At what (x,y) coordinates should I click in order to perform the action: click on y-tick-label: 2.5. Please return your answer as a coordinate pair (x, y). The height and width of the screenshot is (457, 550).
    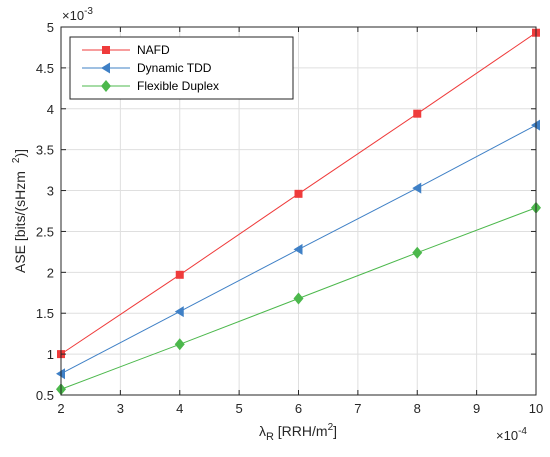
    Looking at the image, I should click on (45, 231).